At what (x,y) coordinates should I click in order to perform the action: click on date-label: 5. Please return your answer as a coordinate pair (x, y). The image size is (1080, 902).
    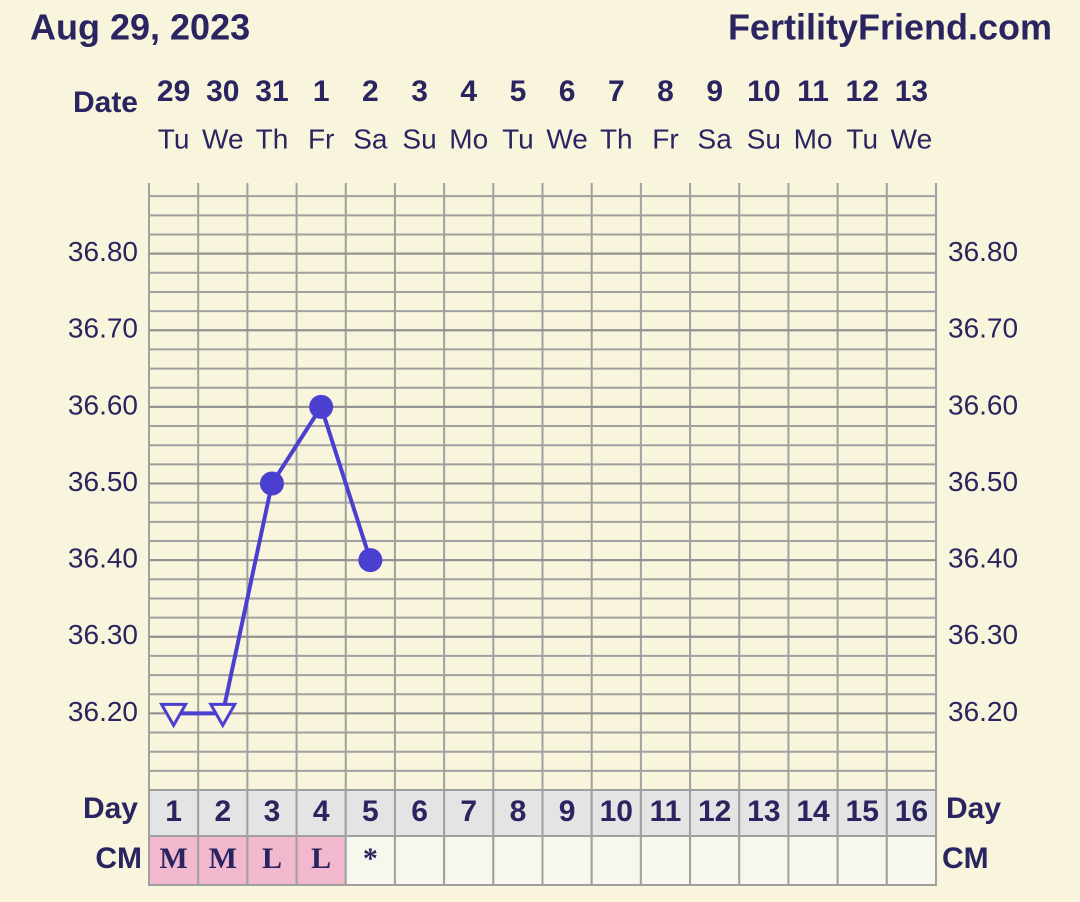
    Looking at the image, I should click on (518, 91).